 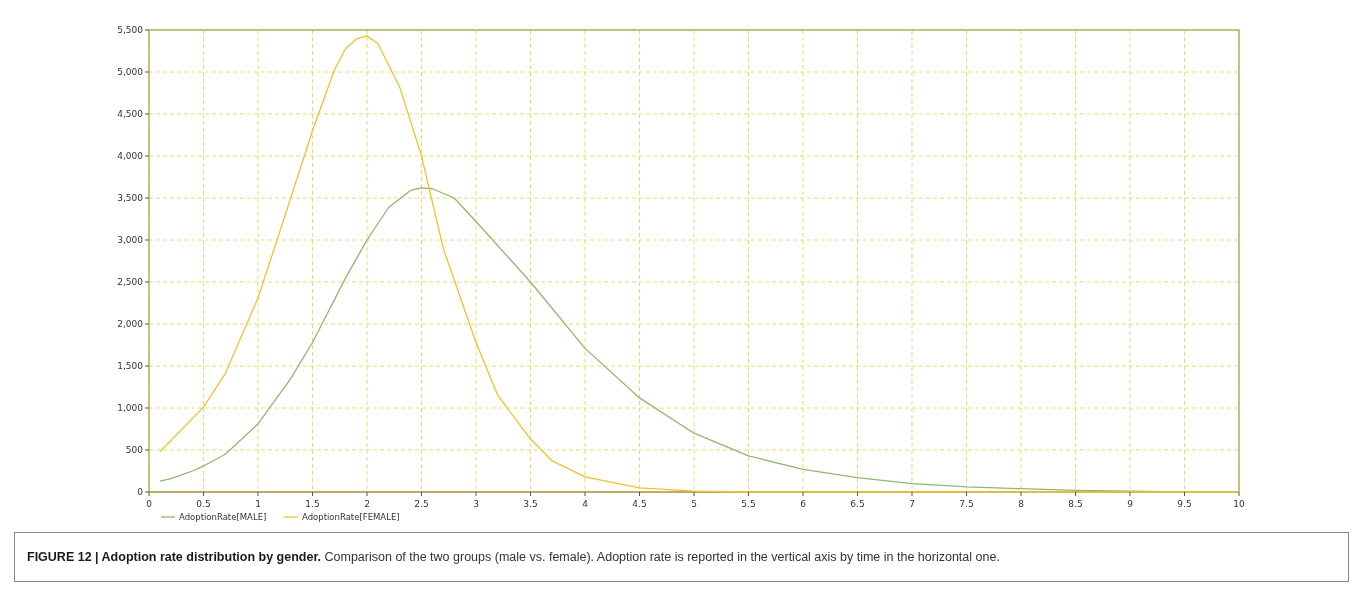 I want to click on y-tick-label: 1,000, so click(x=130, y=408).